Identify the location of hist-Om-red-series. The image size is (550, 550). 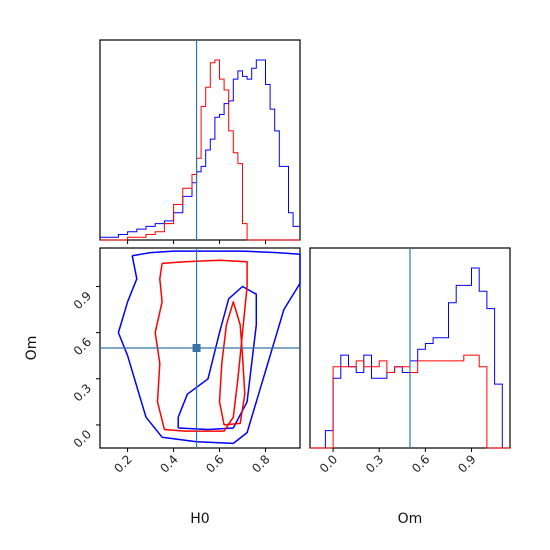
(410, 401).